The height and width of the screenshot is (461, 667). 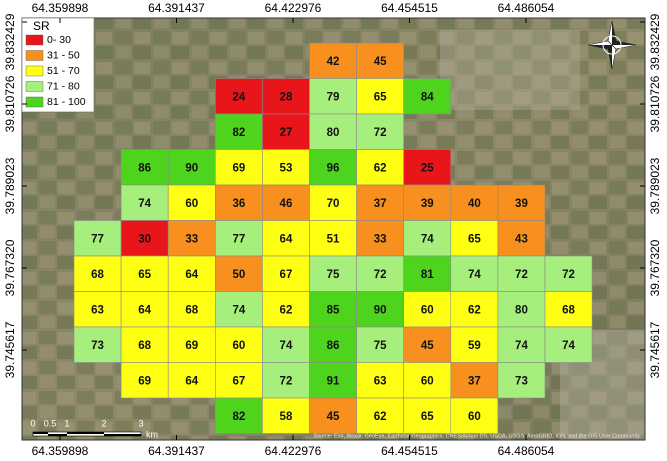 What do you see at coordinates (63, 55) in the screenshot?
I see `legend-label: 31 - 50` at bounding box center [63, 55].